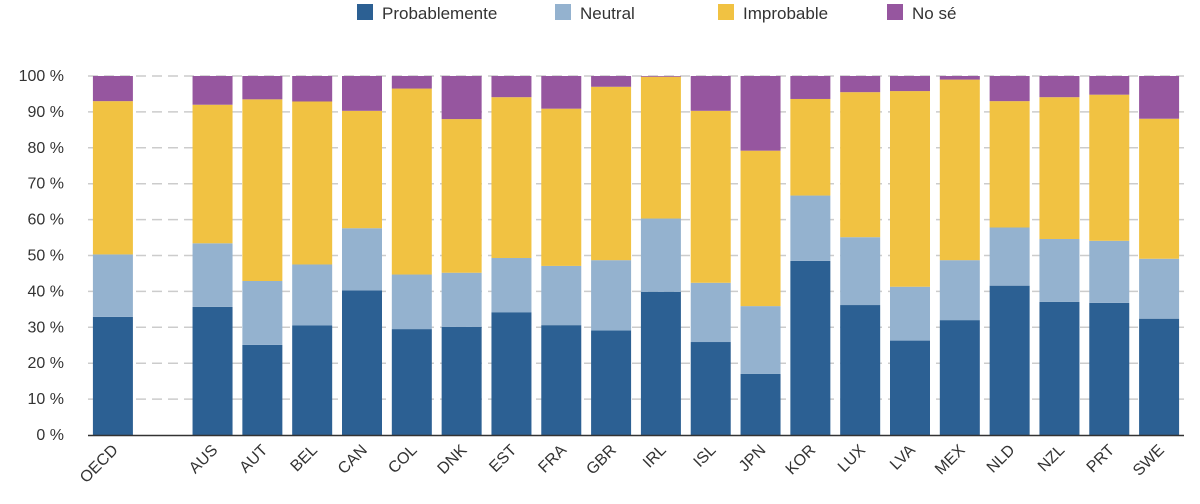 Image resolution: width=1200 pixels, height=504 pixels. Describe the element at coordinates (254, 459) in the screenshot. I see `x-tick-label: AUT` at that location.